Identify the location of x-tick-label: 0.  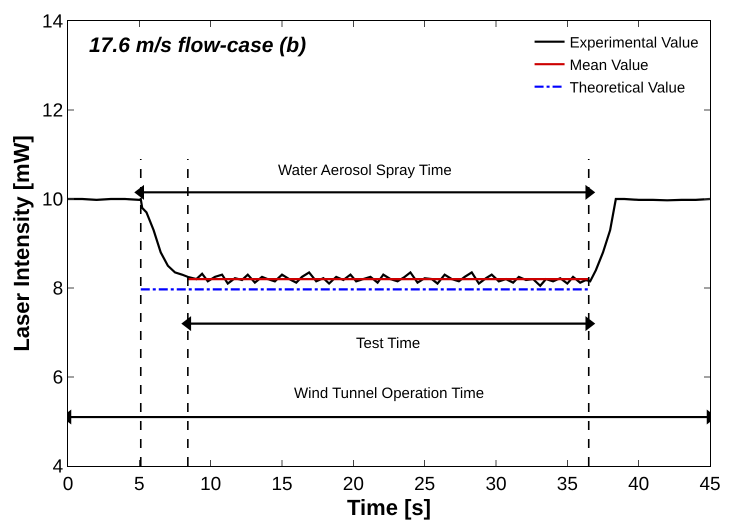
(68, 484).